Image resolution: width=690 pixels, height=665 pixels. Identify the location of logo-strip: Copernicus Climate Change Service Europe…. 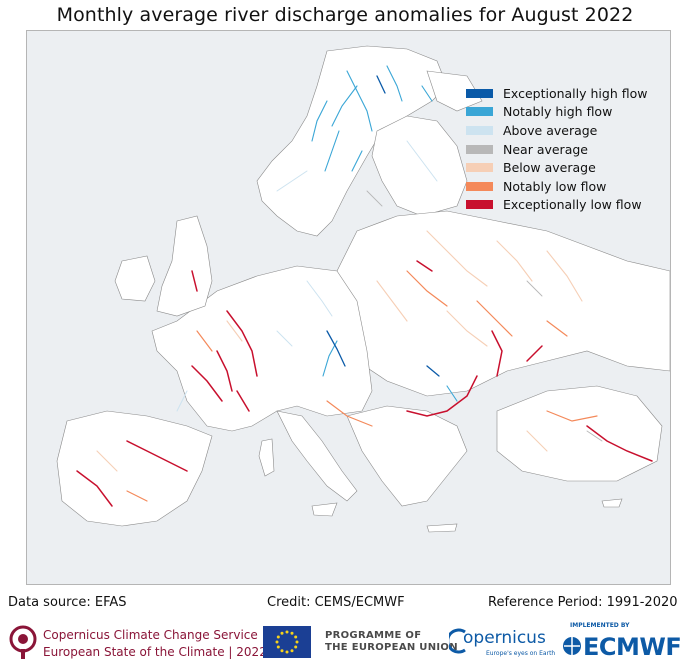
(345, 642).